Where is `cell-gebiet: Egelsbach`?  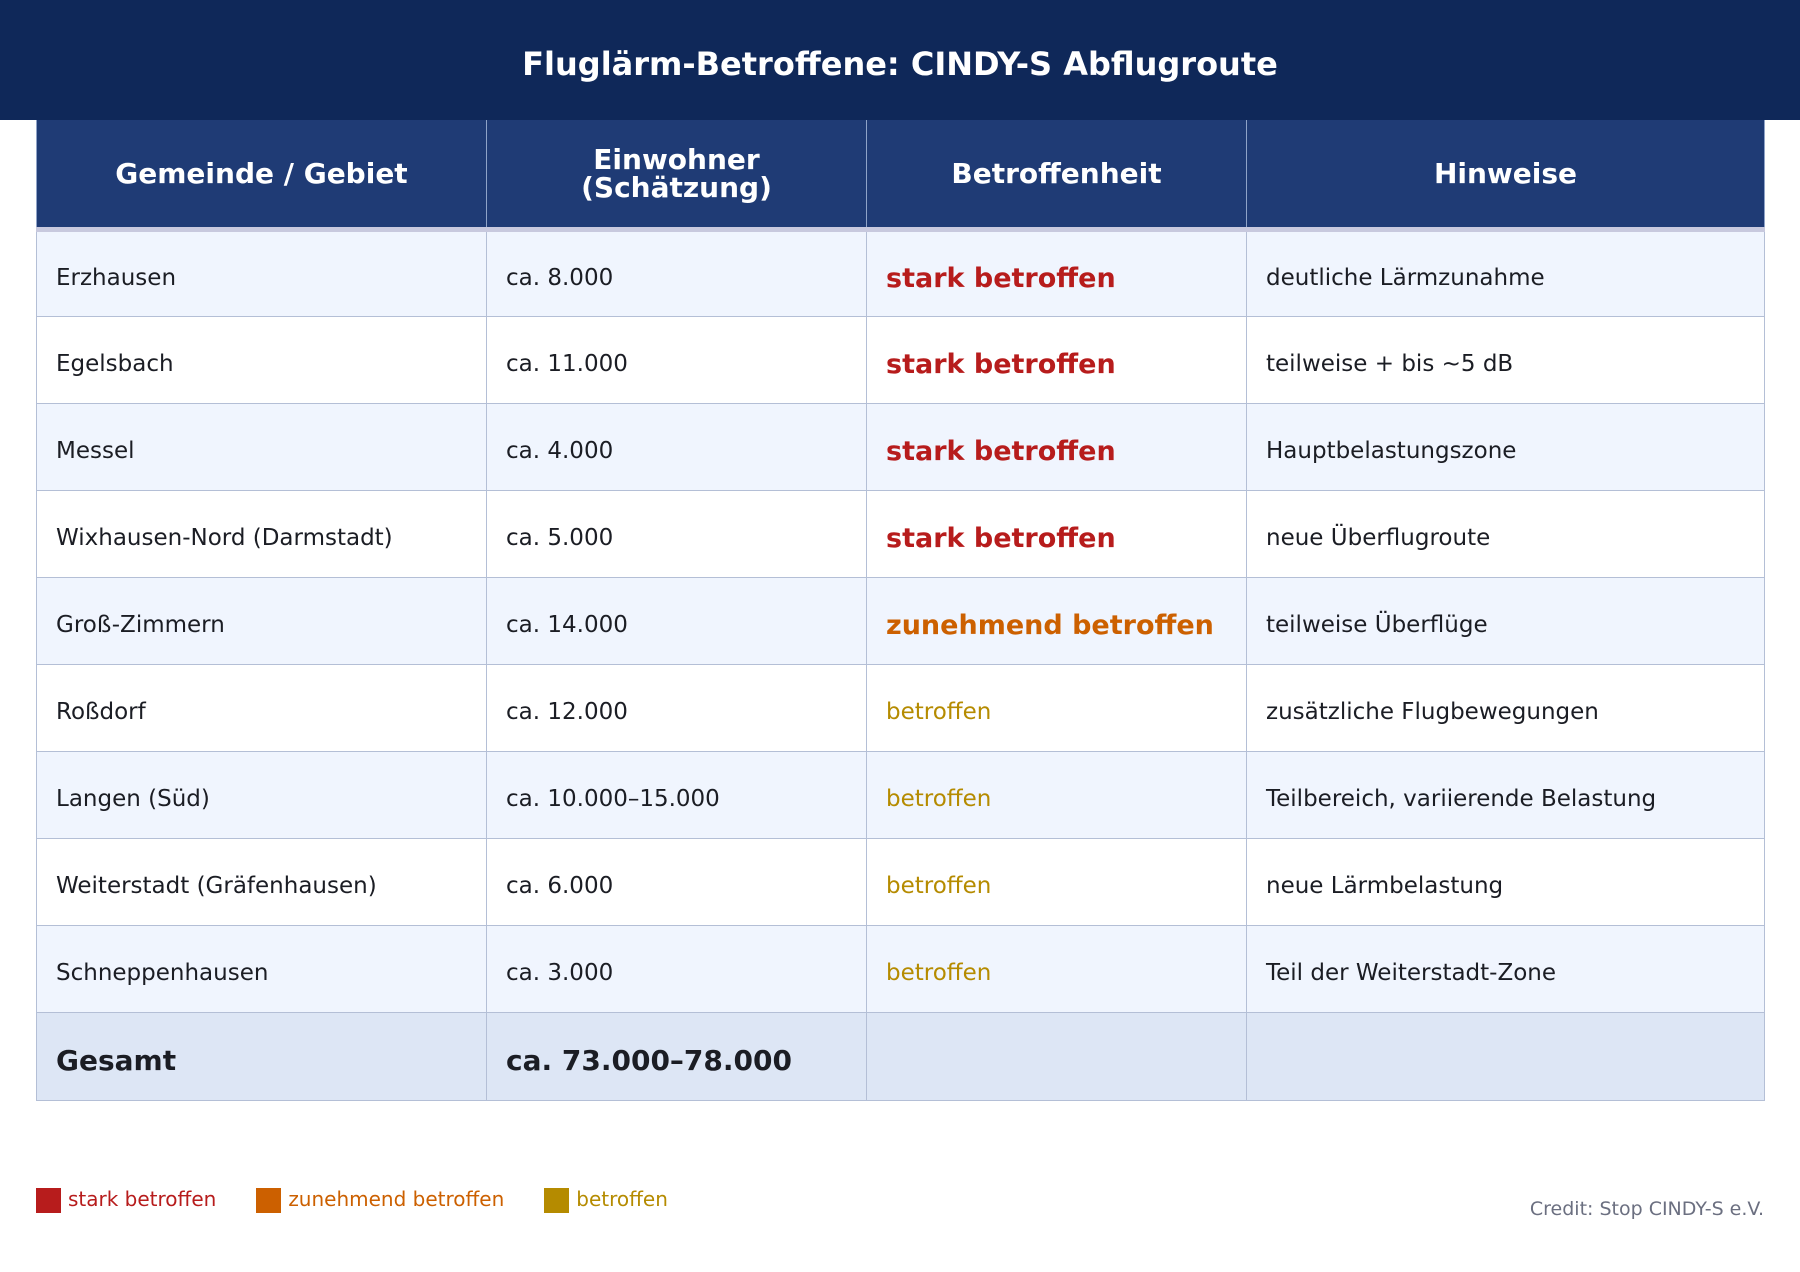
cell-gebiet: Egelsbach is located at coordinates (261, 360).